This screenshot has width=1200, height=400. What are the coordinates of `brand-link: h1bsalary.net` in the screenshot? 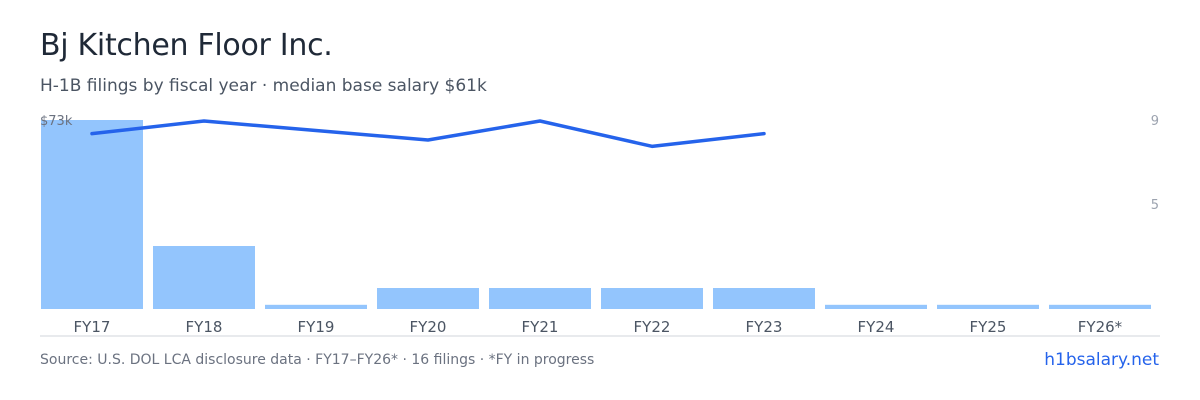 It's located at (1101, 360).